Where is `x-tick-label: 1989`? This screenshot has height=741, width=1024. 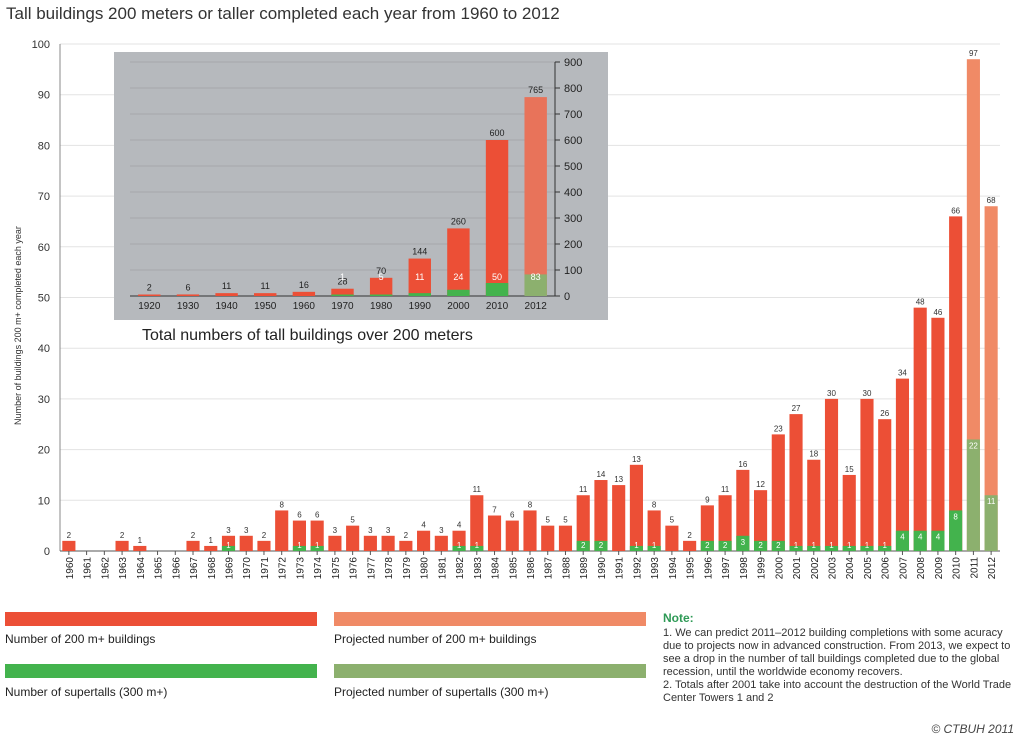 x-tick-label: 1989 is located at coordinates (584, 568).